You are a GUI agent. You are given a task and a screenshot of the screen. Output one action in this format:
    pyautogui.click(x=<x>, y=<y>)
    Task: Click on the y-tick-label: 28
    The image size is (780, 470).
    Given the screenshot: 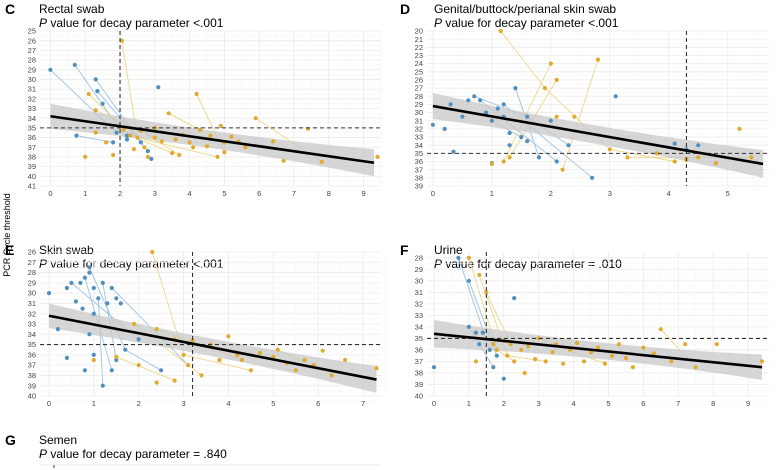 What is the action you would take?
    pyautogui.click(x=32, y=60)
    